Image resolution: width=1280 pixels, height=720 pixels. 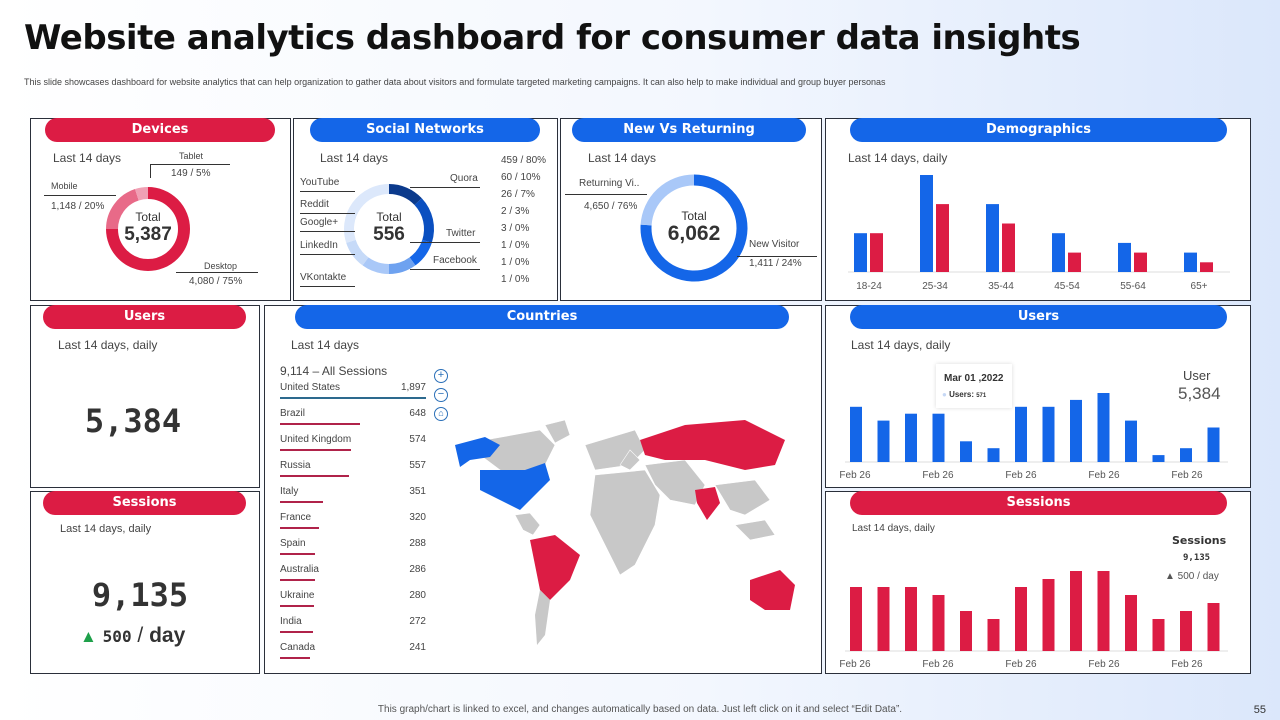 What do you see at coordinates (1001, 286) in the screenshot?
I see `demographics-tick: 35-44` at bounding box center [1001, 286].